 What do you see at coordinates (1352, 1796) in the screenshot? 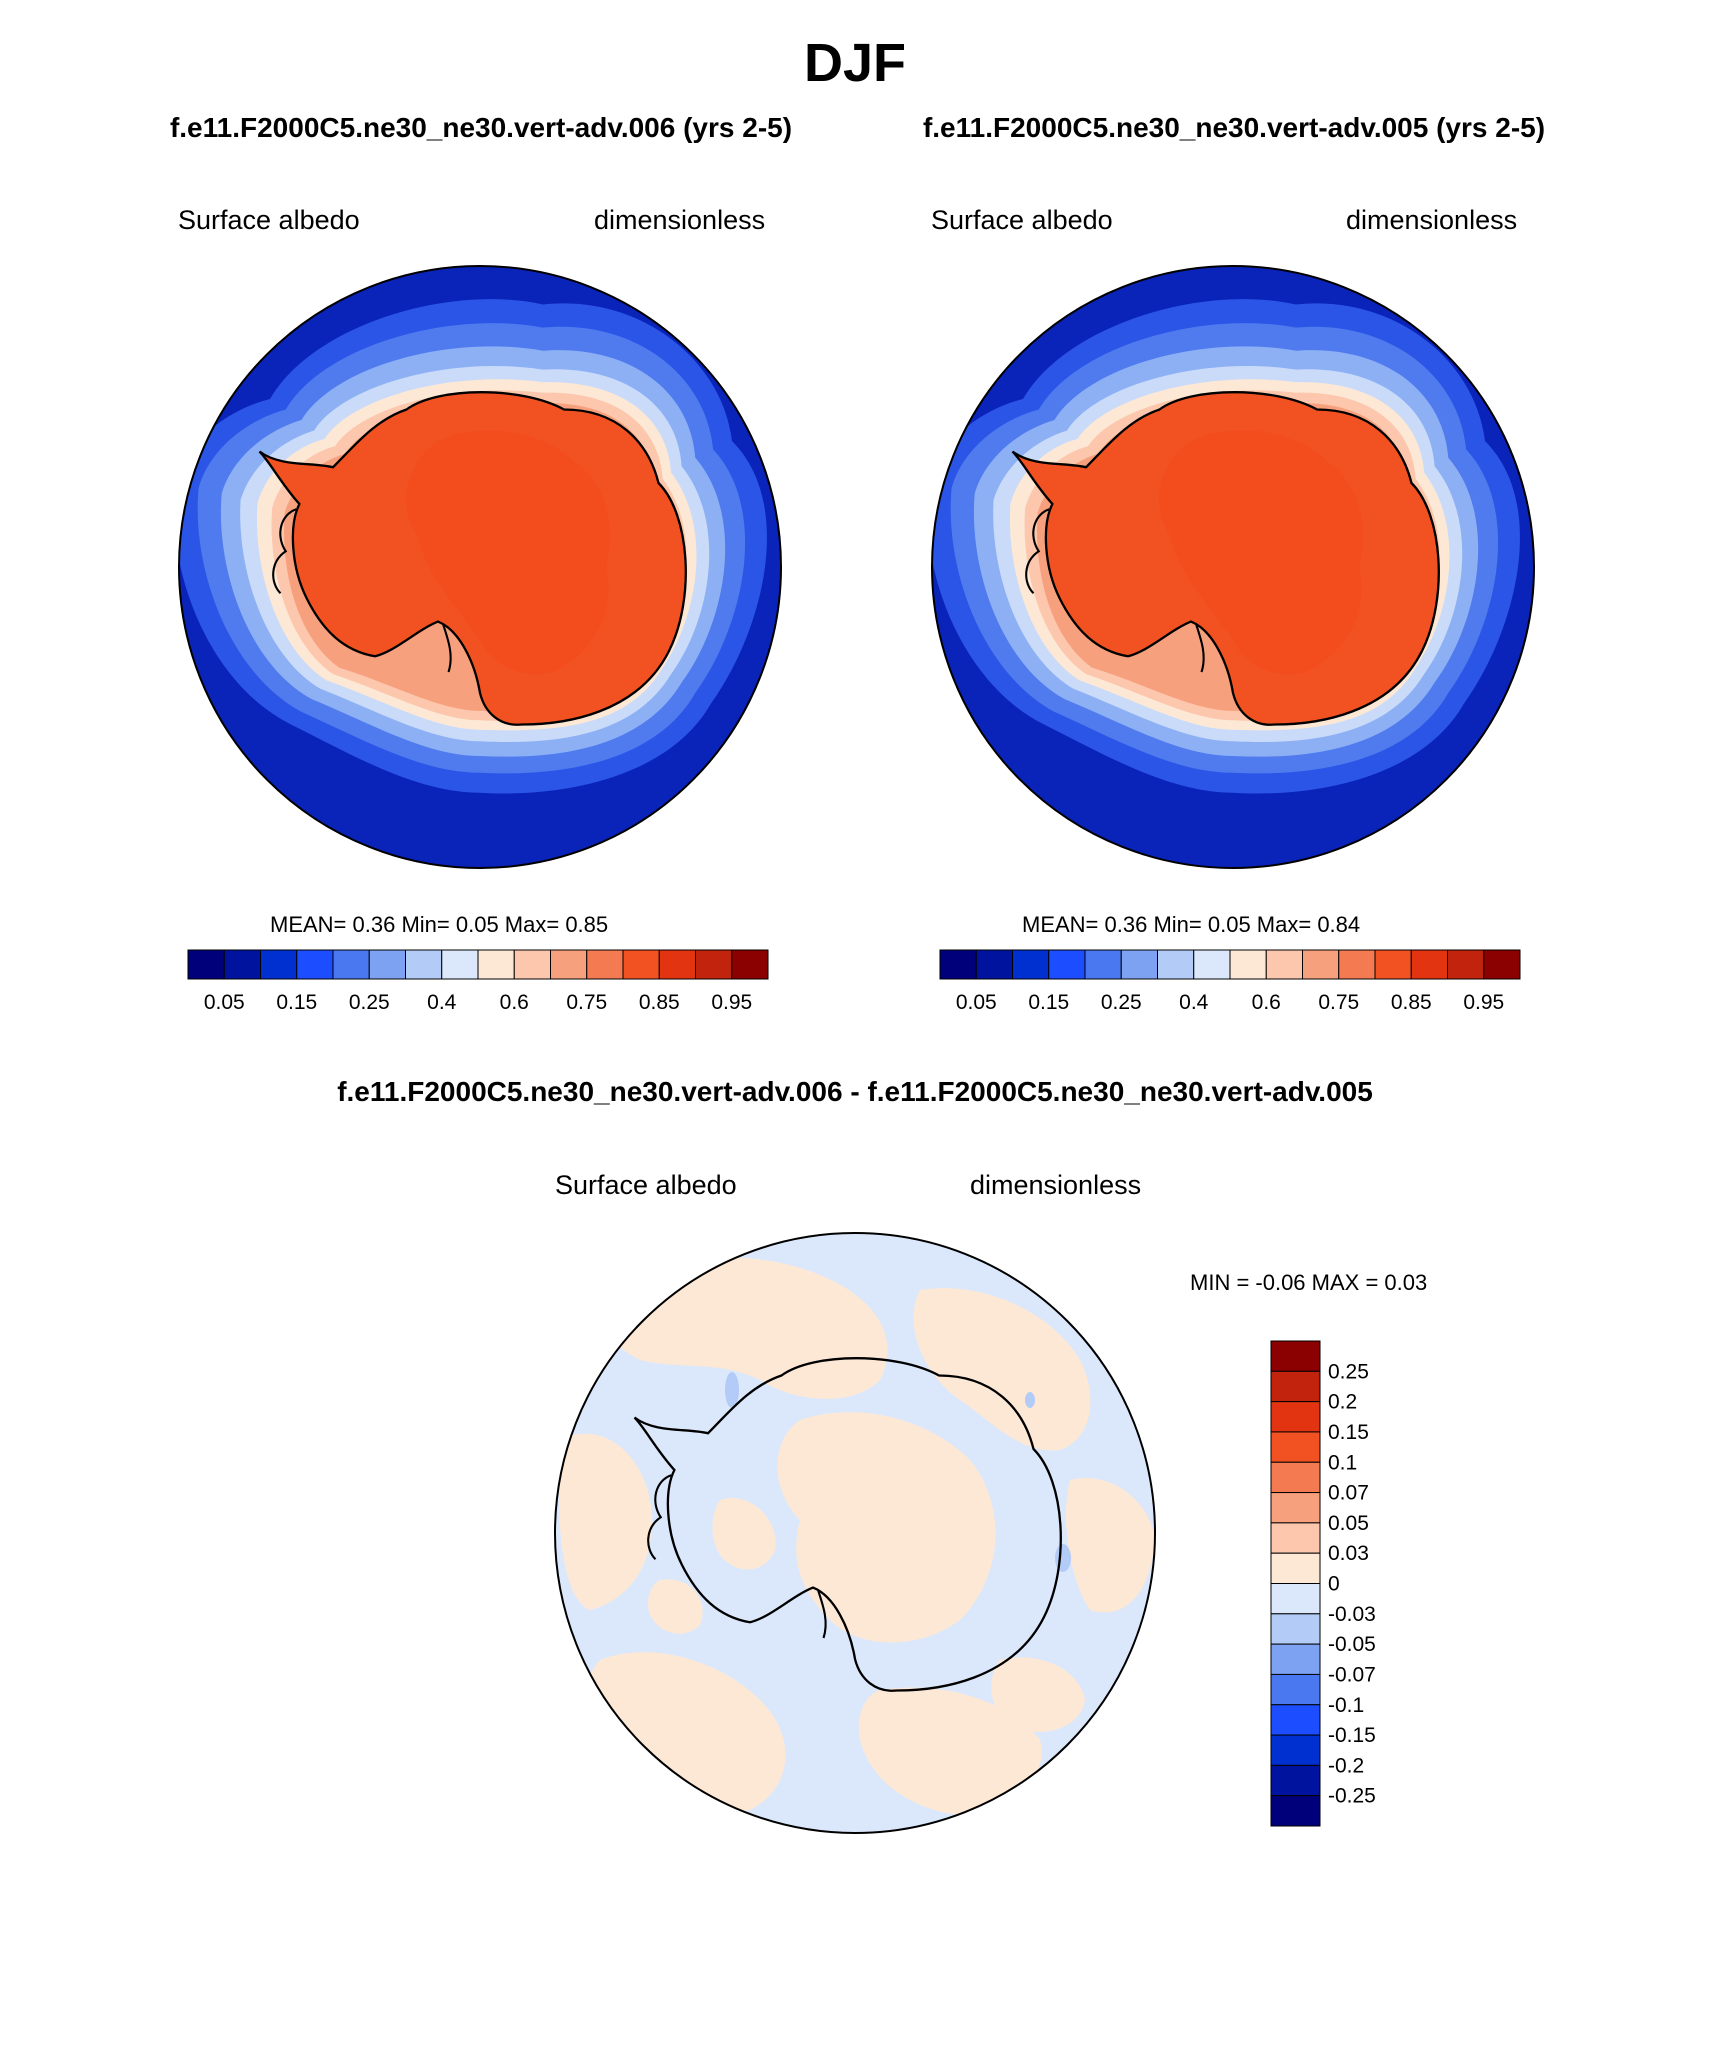
I see `colorbar-diff-tick-label: -0.25` at bounding box center [1352, 1796].